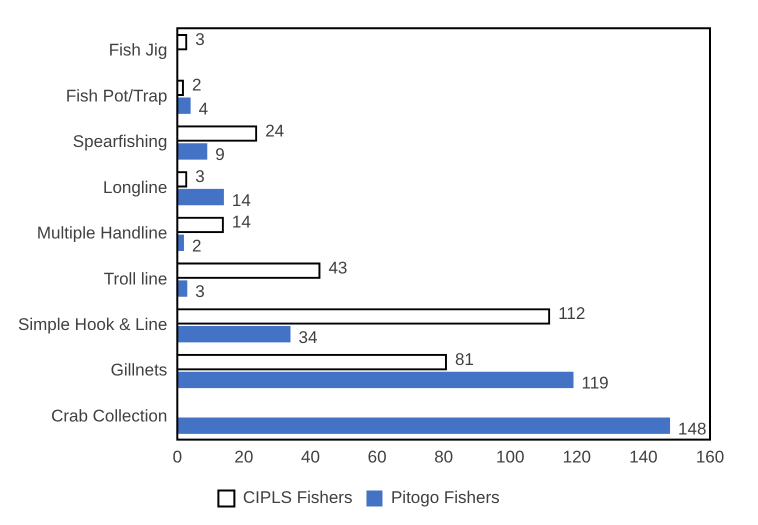 The image size is (758, 525). Describe the element at coordinates (120, 142) in the screenshot. I see `y-tick-label: Spearfishing` at that location.